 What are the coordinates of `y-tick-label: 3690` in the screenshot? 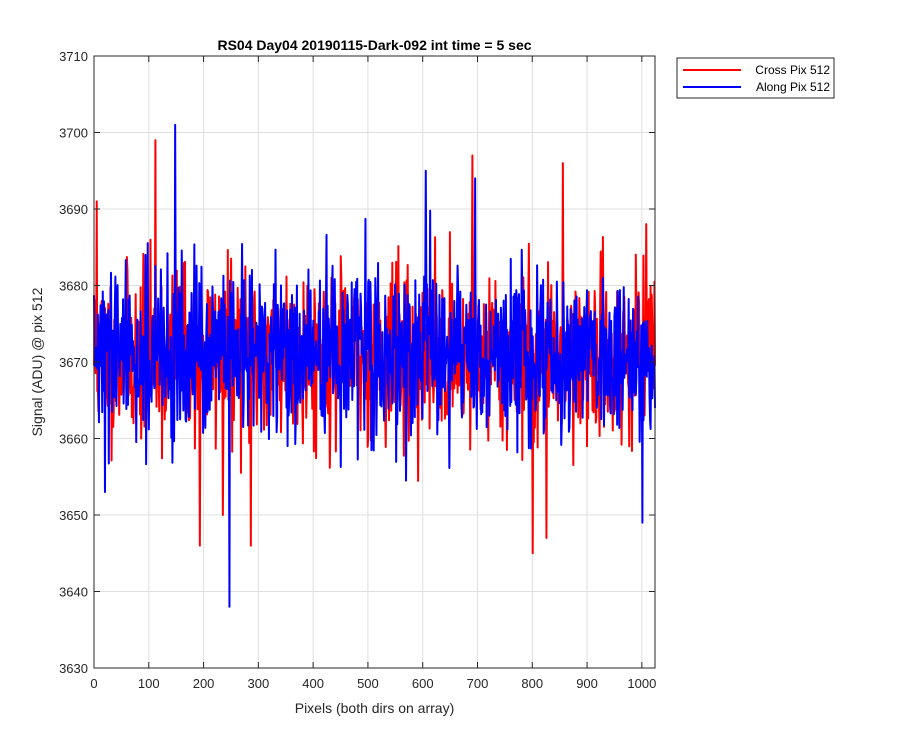 It's located at (73, 209).